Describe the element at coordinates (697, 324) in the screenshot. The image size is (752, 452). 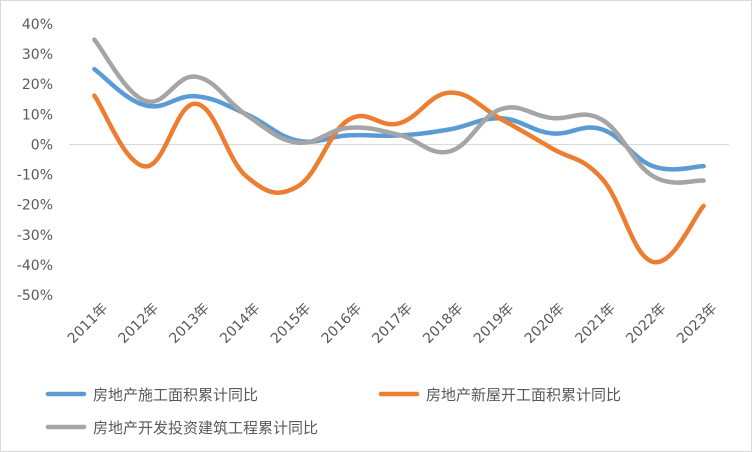
I see `x-tick-label: 2023年` at that location.